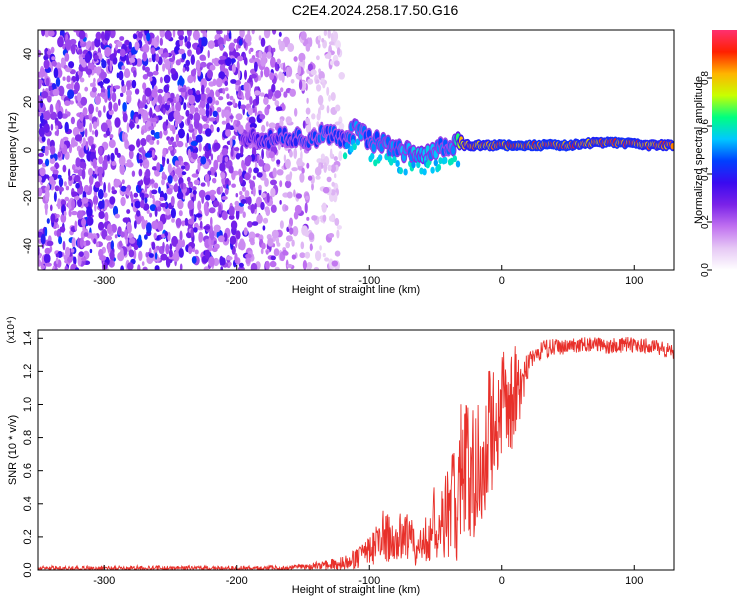  Describe the element at coordinates (502, 581) in the screenshot. I see `x-tick-label: 0` at that location.